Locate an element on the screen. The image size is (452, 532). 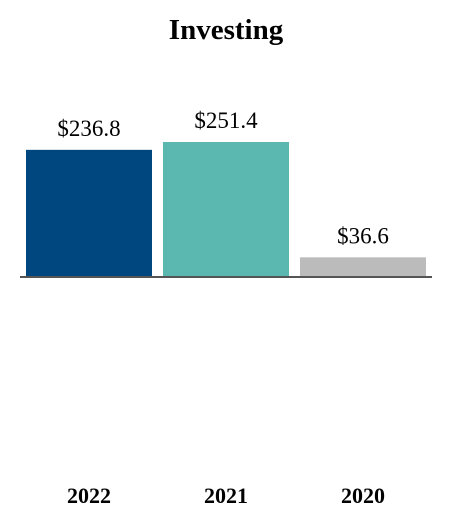
x-tick-label-2021: 2021 is located at coordinates (226, 495).